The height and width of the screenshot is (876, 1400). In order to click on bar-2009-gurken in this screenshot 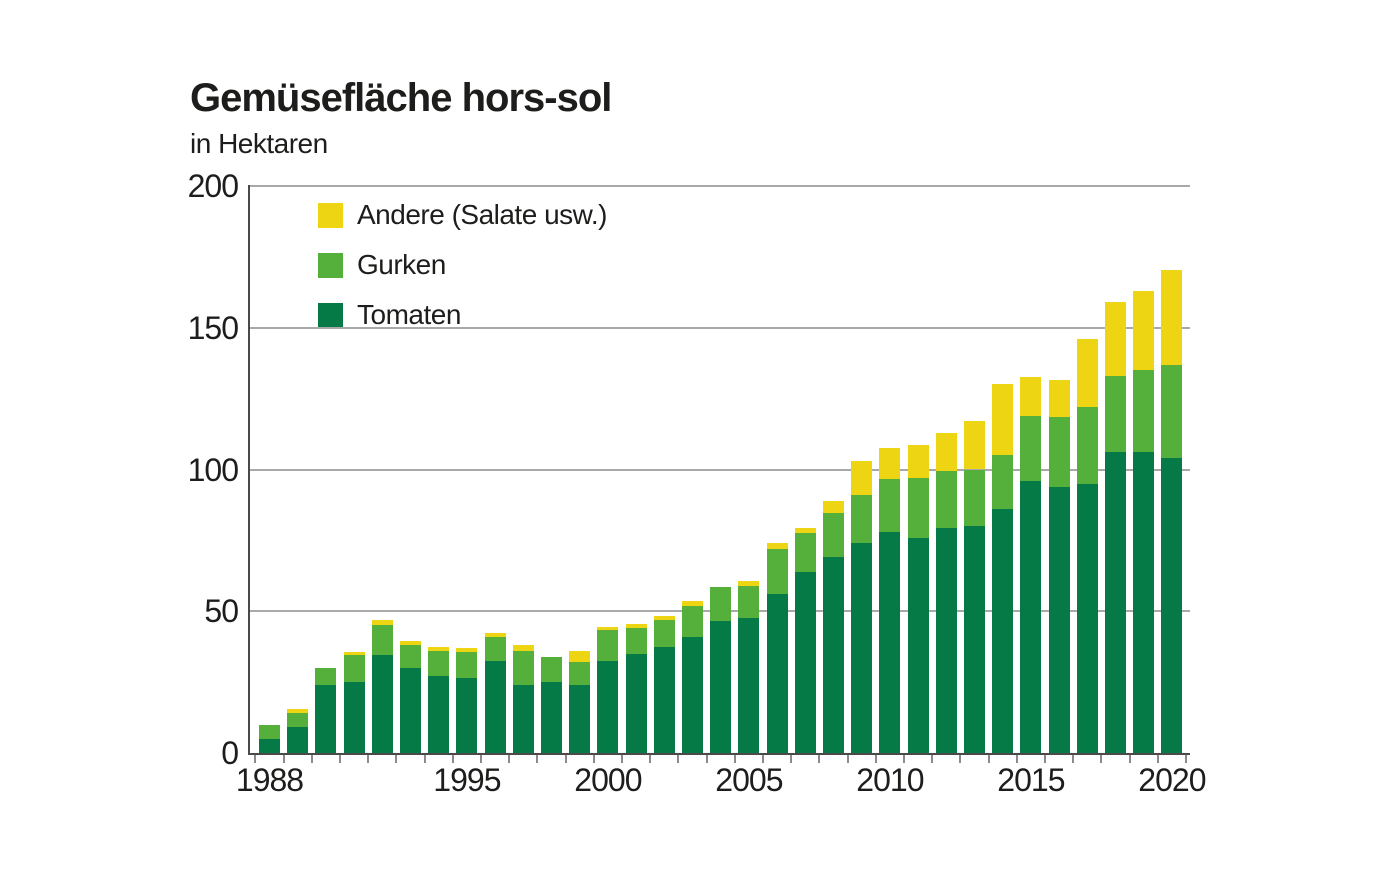, I will do `click(862, 519)`.